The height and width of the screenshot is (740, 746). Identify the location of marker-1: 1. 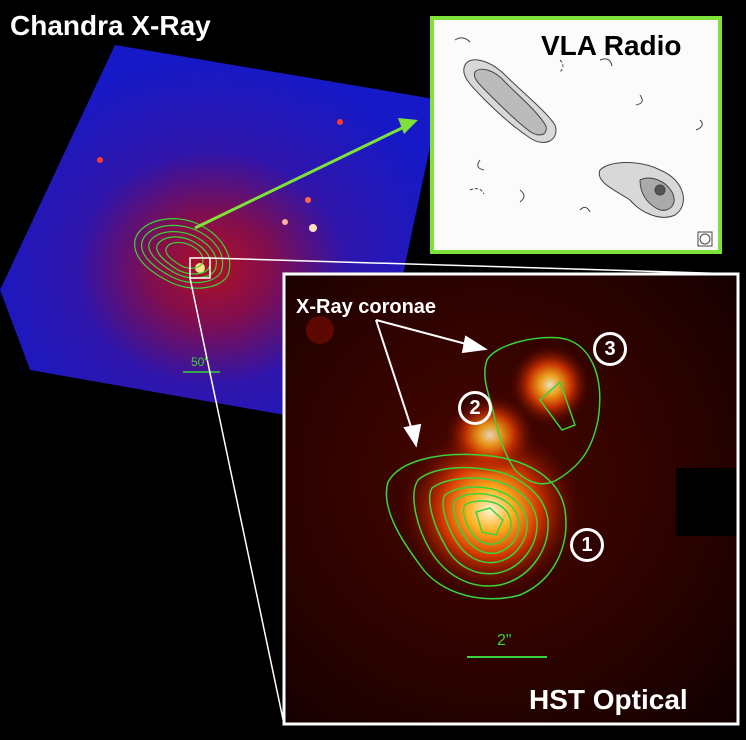
(587, 545).